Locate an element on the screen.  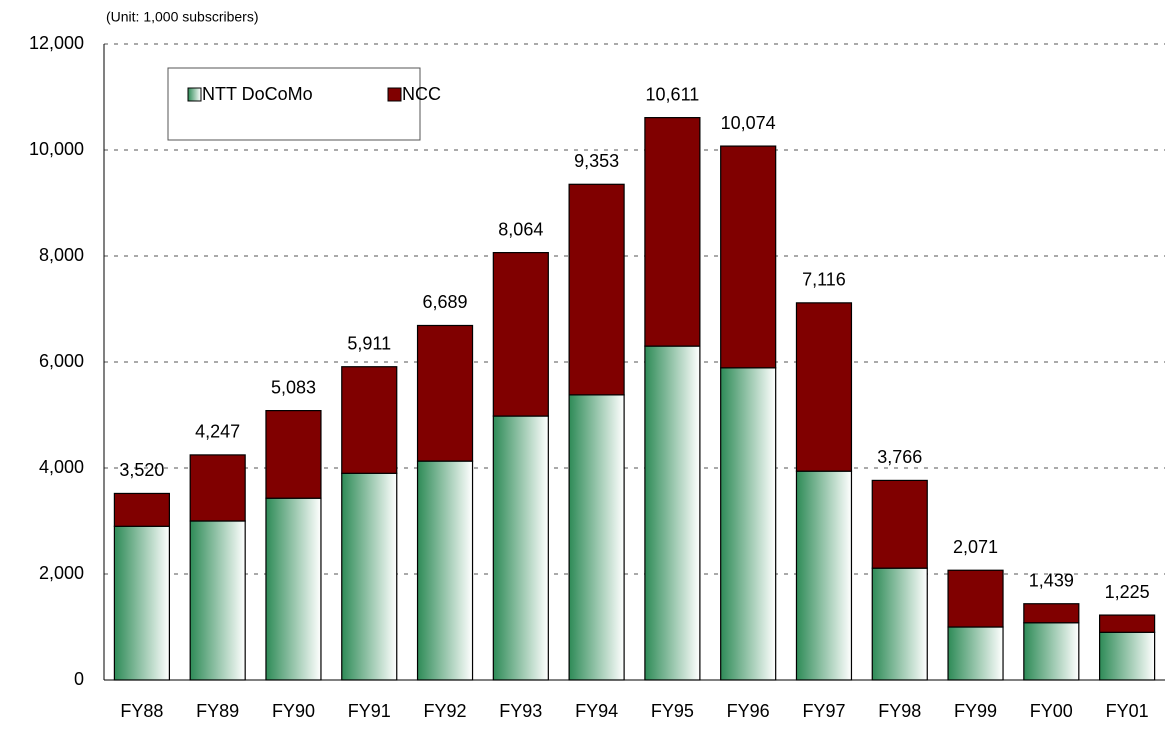
y-tick-label: 8,000 is located at coordinates (61, 255).